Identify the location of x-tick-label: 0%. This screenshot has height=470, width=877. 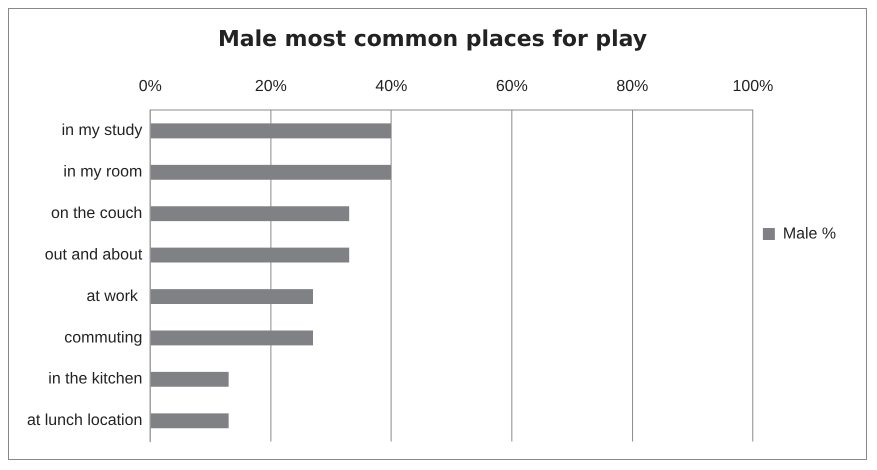
(150, 87).